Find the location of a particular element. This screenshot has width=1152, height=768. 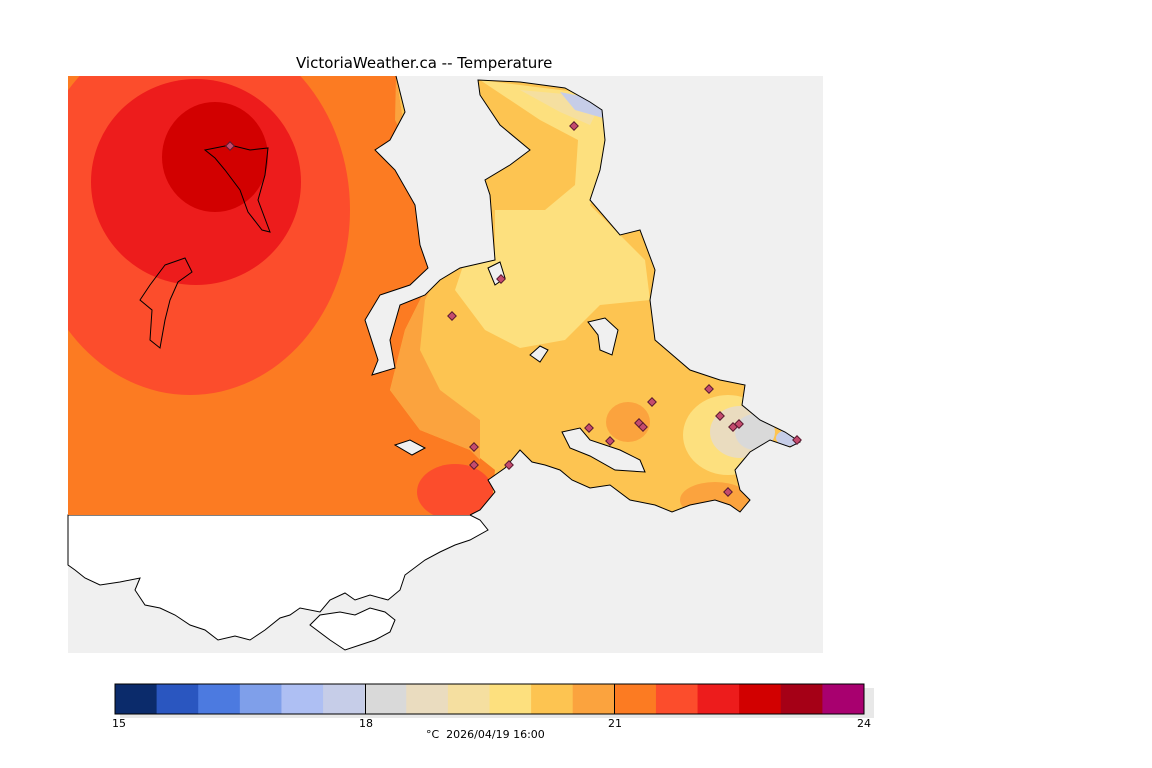

legend-caption: °C 2026/04/19 16:00 is located at coordinates (485, 734).